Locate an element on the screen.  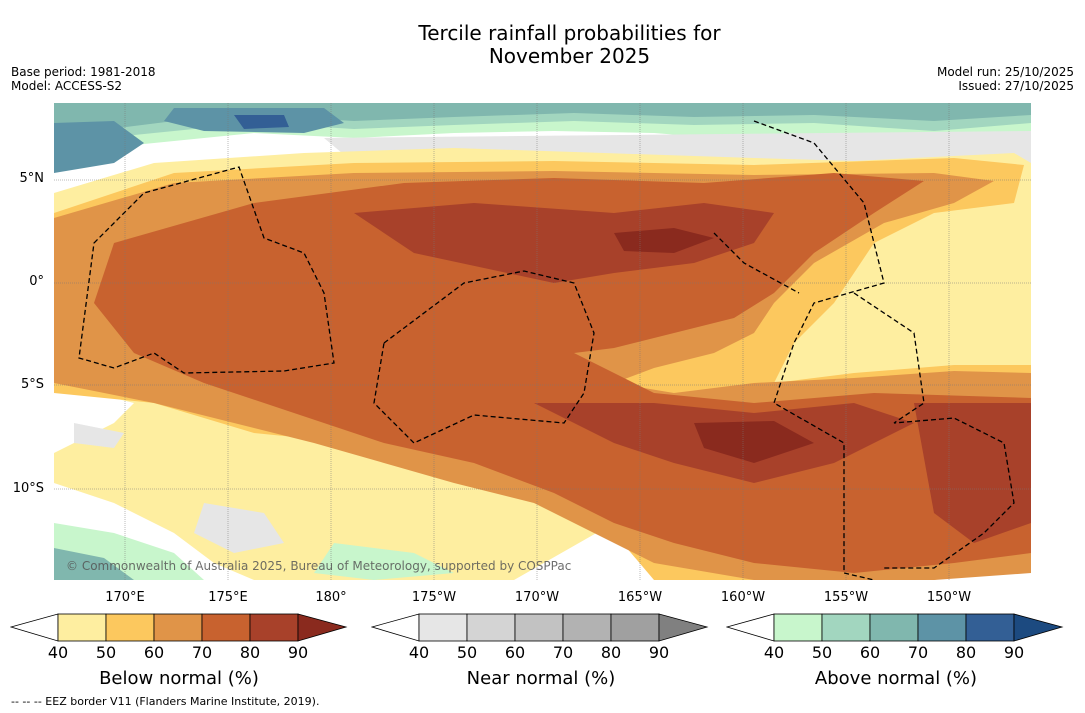
above-normal-south-center is located at coordinates (384, 561).